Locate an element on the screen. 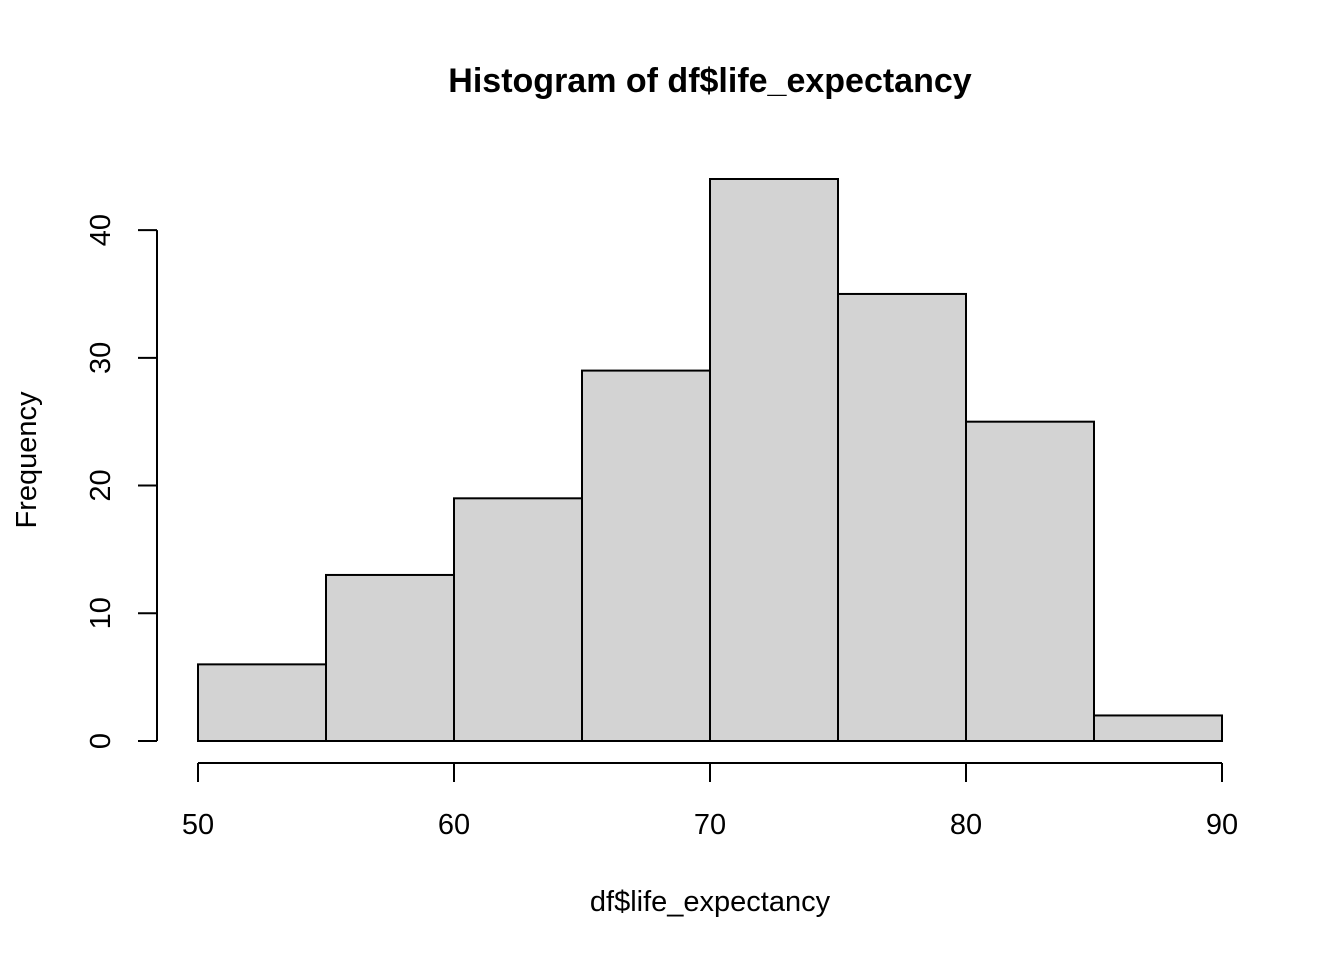 Image resolution: width=1344 pixels, height=960 pixels. y-axis: 0 10 20 30 40 is located at coordinates (121, 481).